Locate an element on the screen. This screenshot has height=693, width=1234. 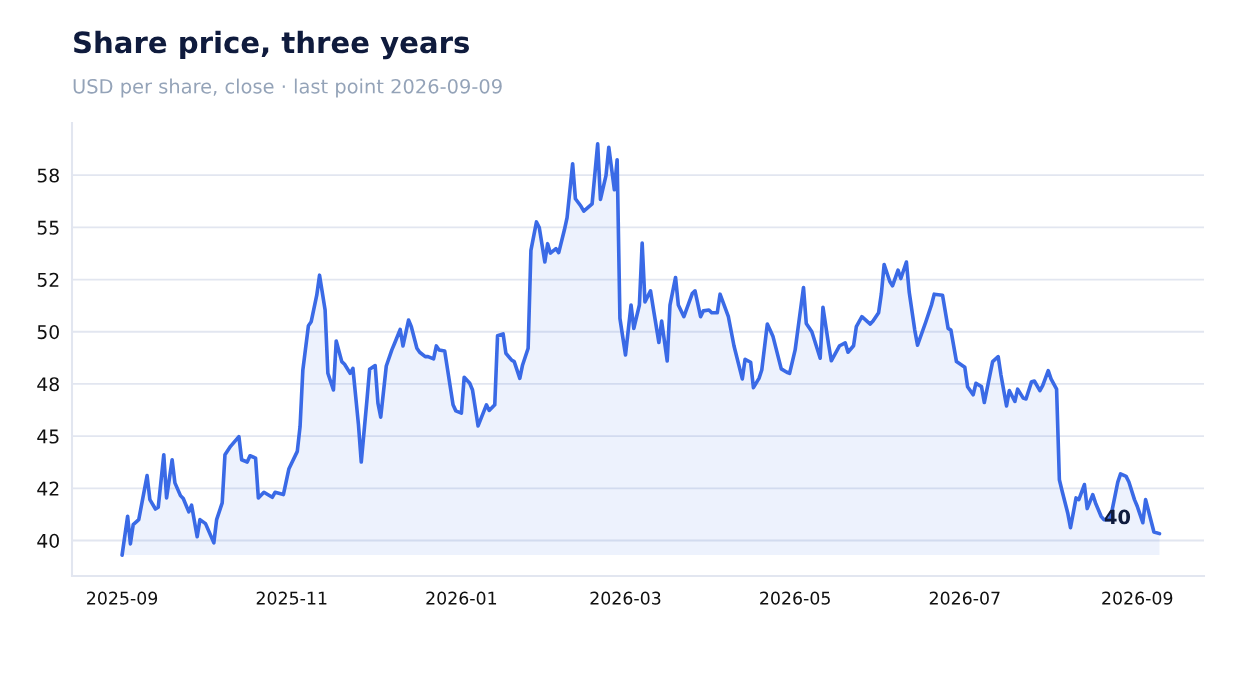
x-tick-label: 2026-03 is located at coordinates (625, 598).